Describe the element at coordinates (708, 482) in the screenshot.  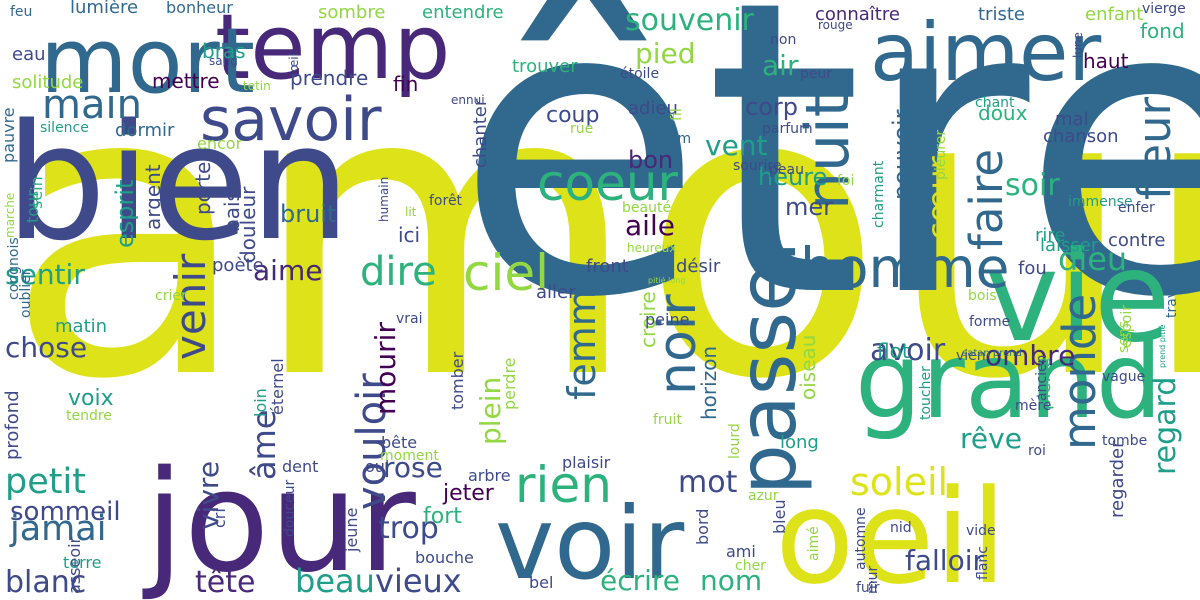
I see `cloud-word: mot` at that location.